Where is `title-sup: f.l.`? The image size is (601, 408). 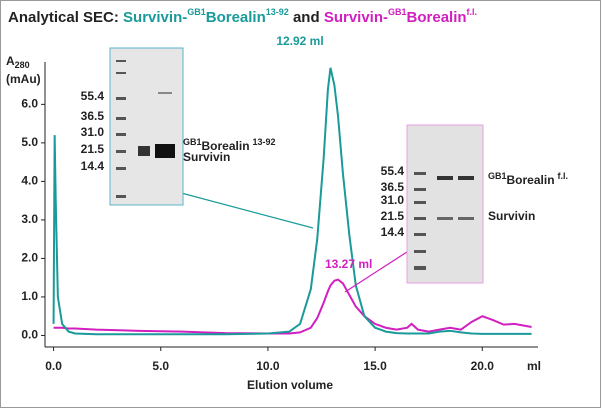
title-sup: f.l. is located at coordinates (472, 12).